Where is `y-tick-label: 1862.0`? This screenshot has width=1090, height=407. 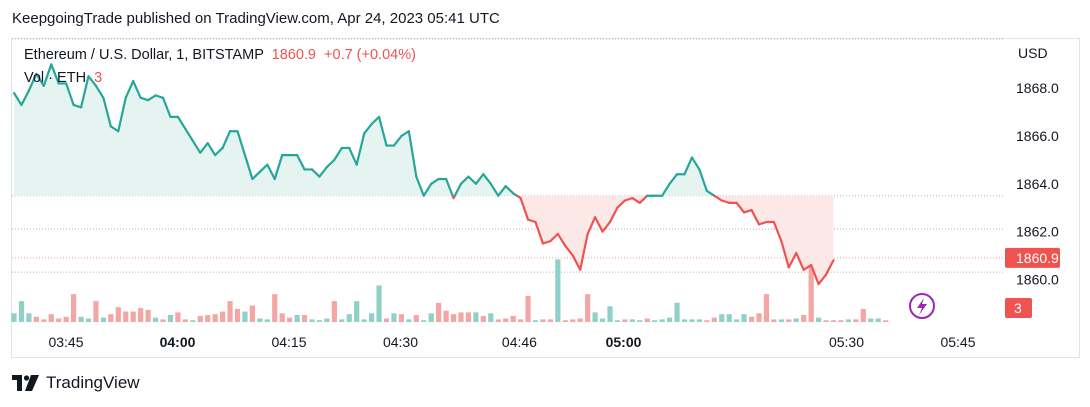 y-tick-label: 1862.0 is located at coordinates (1037, 232).